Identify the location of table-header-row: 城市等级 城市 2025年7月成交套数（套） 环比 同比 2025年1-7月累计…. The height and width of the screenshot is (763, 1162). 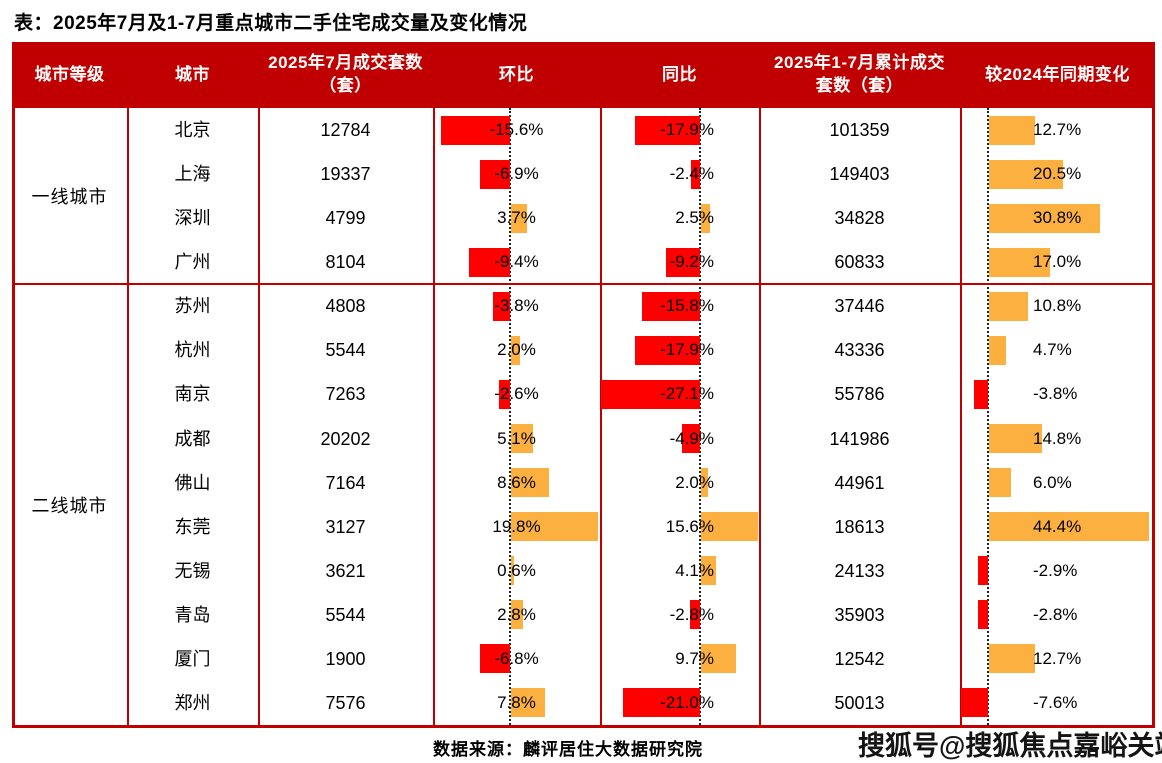
(583, 75).